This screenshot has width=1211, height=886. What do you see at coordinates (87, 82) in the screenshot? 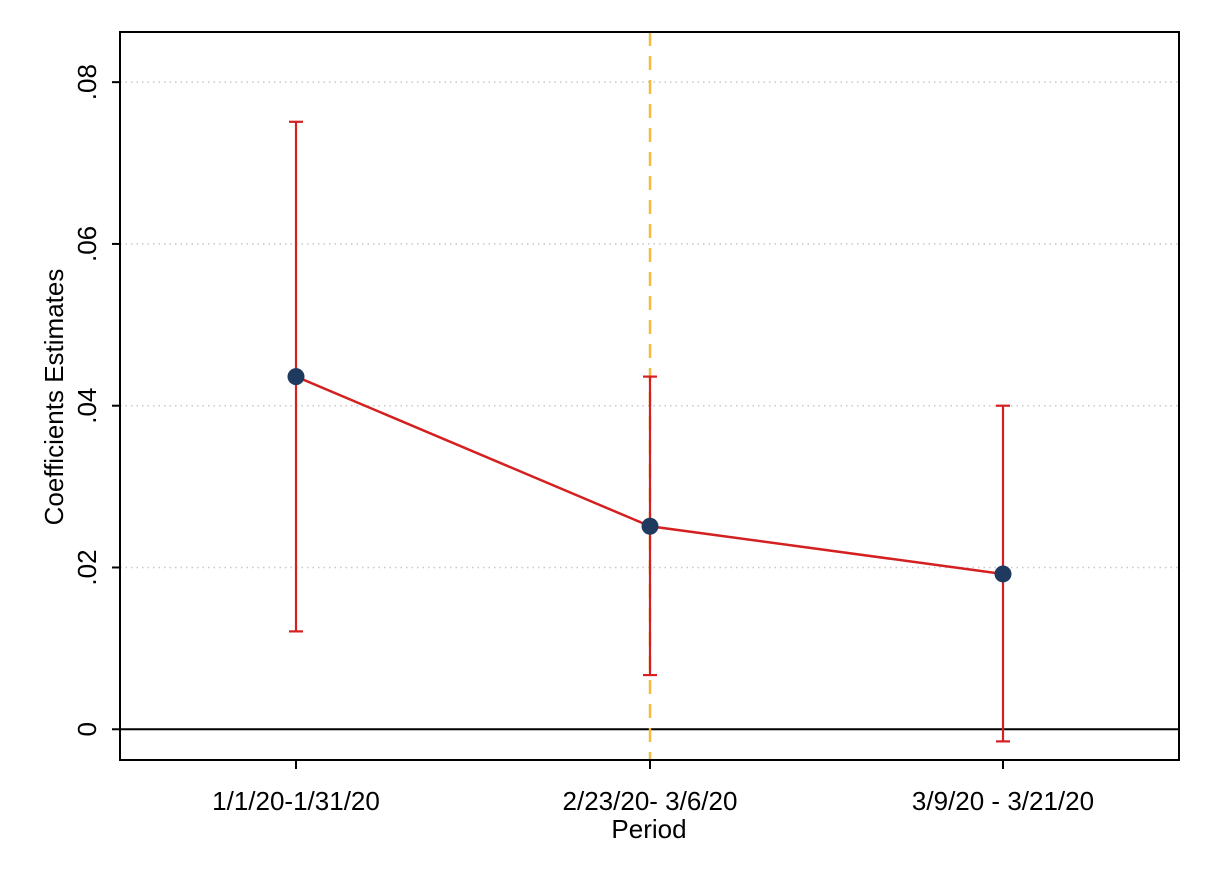
I see `y-tick-label-4: .08` at bounding box center [87, 82].